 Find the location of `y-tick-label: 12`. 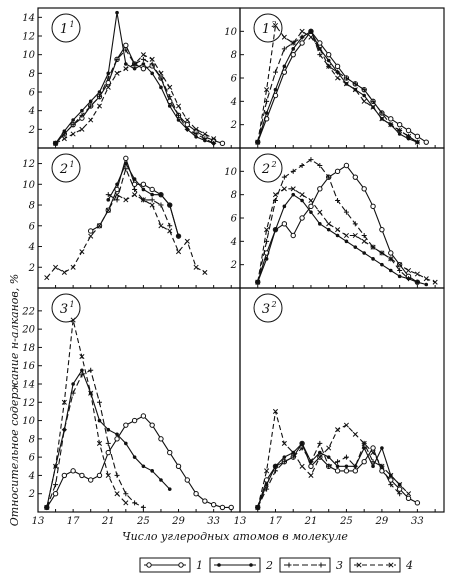

y-tick-label: 12 is located at coordinates (28, 164).